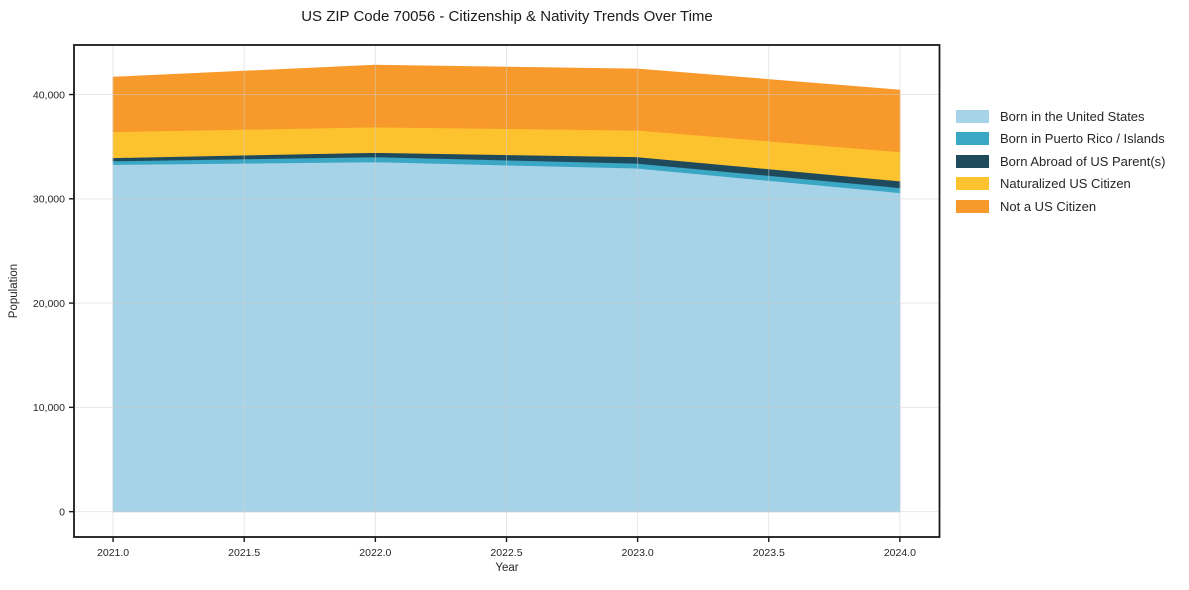 Image resolution: width=1189 pixels, height=590 pixels. Describe the element at coordinates (49, 304) in the screenshot. I see `y-tick-label: 20,000` at that location.